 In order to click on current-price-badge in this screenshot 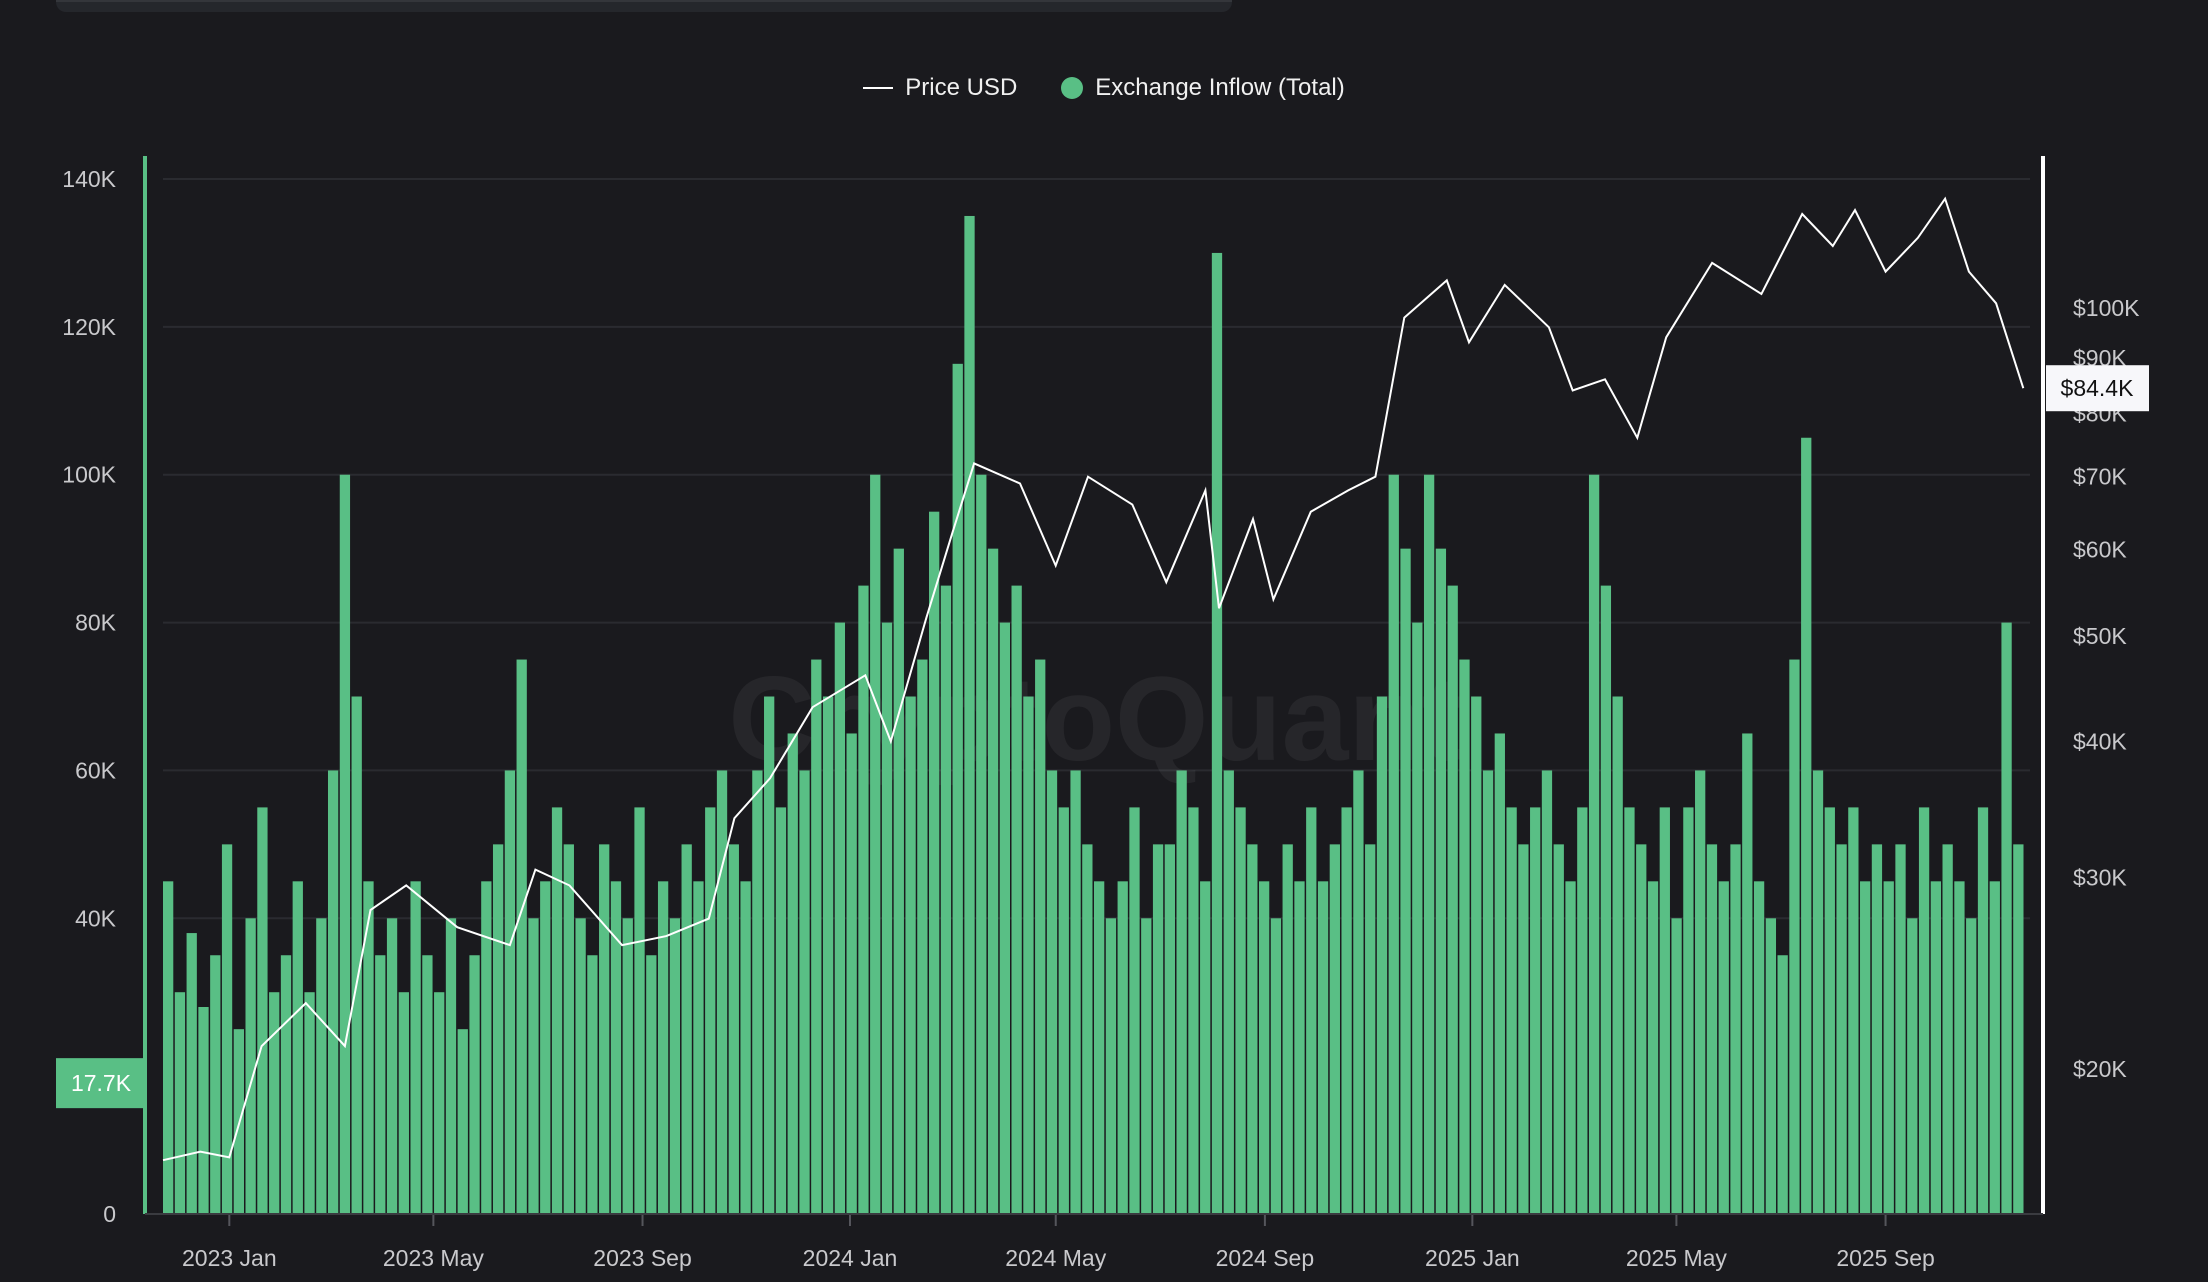, I will do `click(2097, 388)`.